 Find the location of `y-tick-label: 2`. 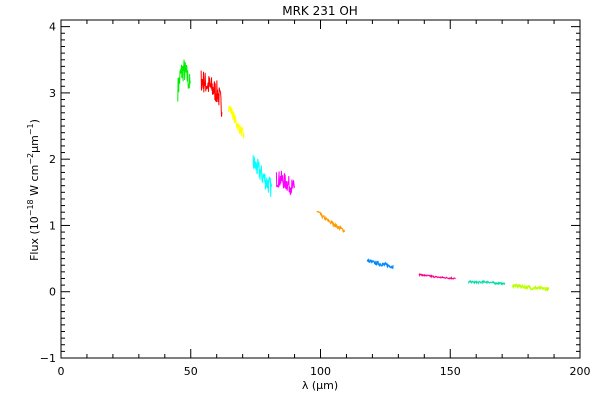

y-tick-label: 2 is located at coordinates (52, 159).